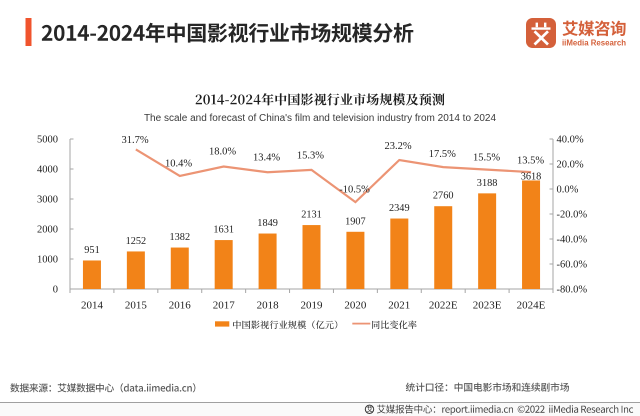 Image resolution: width=640 pixels, height=416 pixels. Describe the element at coordinates (311, 215) in the screenshot. I see `svg-text: 2131` at that location.